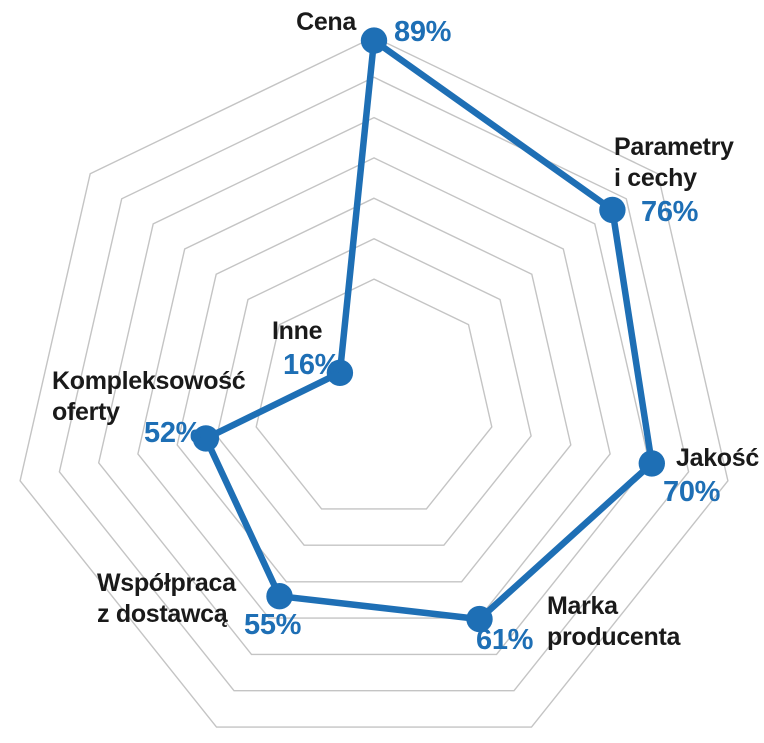 The width and height of the screenshot is (764, 743). Describe the element at coordinates (206, 438) in the screenshot. I see `data-point-kompleksowosc-oferty` at that location.